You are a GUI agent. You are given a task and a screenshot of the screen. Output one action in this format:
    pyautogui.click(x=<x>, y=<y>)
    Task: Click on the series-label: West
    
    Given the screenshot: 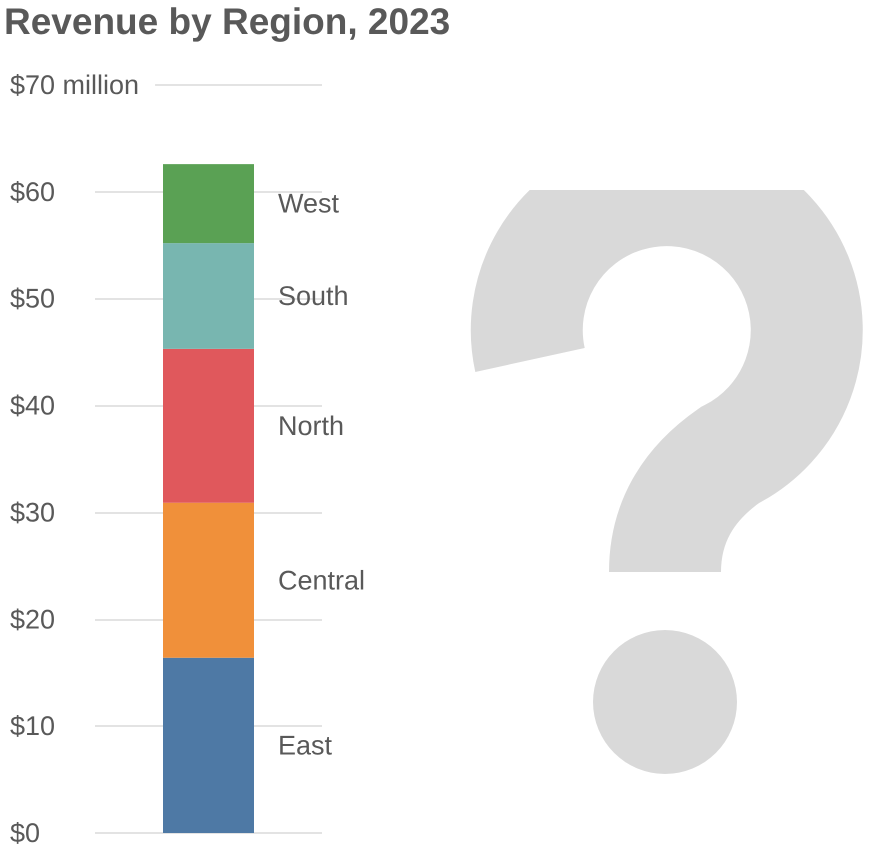 What is the action you would take?
    pyautogui.click(x=309, y=203)
    